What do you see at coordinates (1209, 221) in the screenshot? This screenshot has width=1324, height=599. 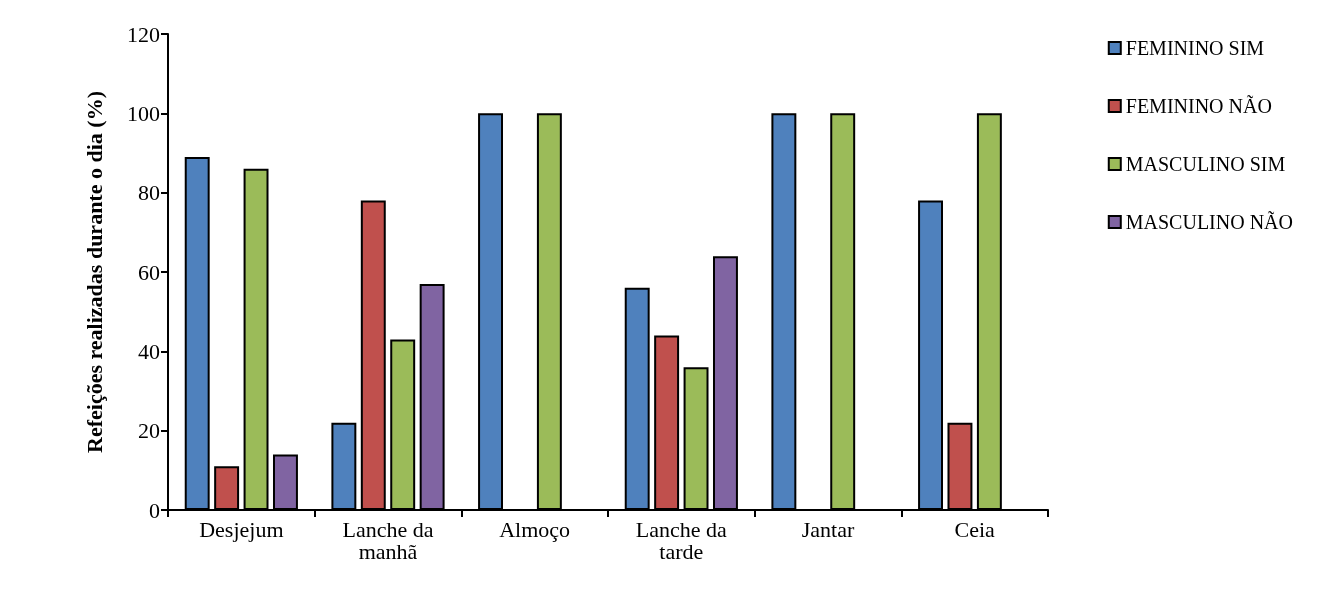 I see `legend-label: MASCULINO NÃO` at bounding box center [1209, 221].